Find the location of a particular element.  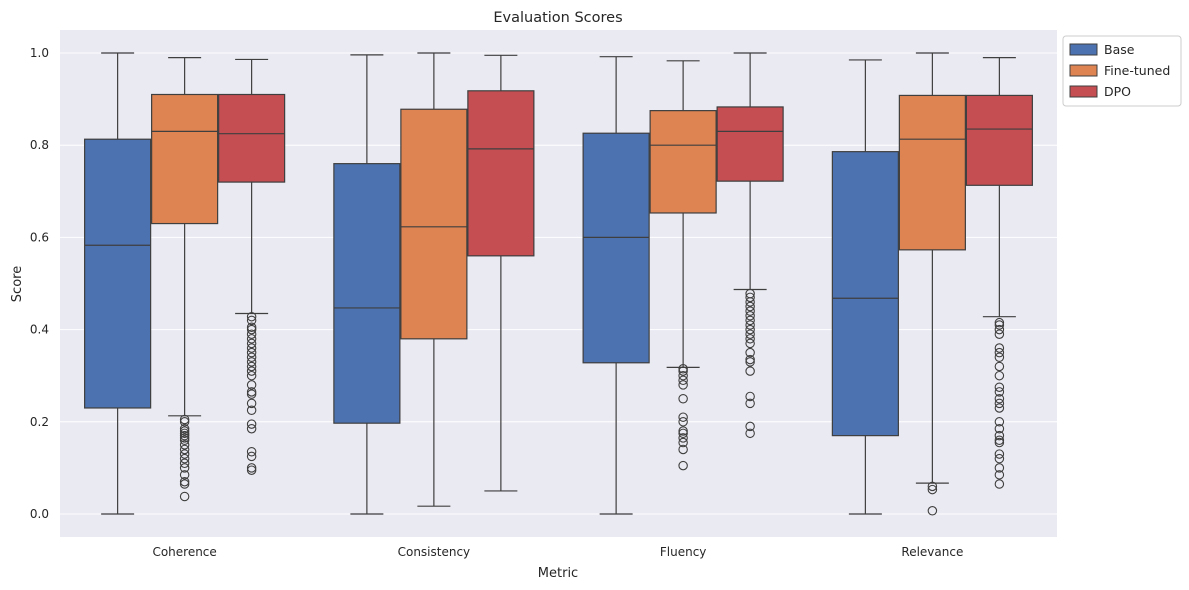

box-fine-tuned-consistency is located at coordinates (434, 279).